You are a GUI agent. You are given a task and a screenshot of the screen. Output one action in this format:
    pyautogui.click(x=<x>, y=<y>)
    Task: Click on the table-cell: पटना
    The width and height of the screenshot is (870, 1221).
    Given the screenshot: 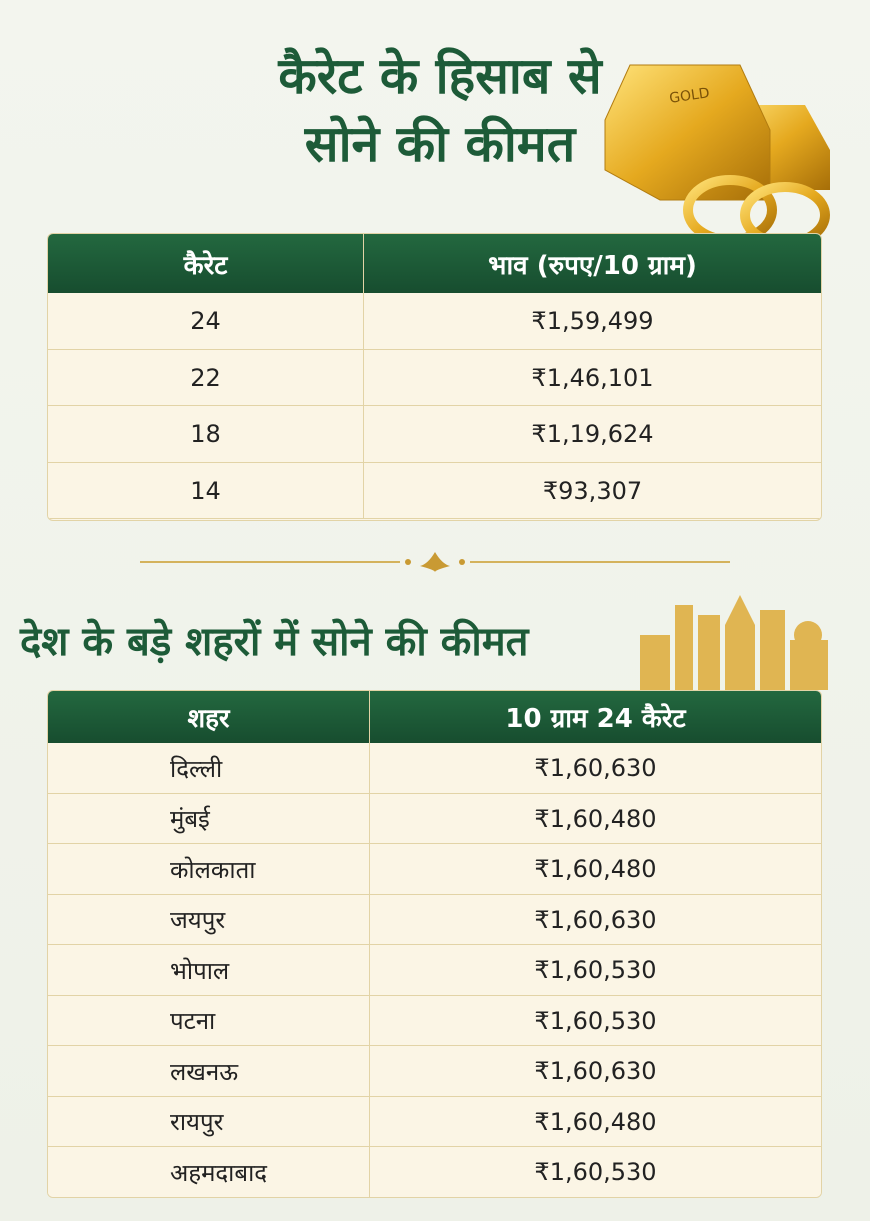 What is the action you would take?
    pyautogui.click(x=193, y=1021)
    